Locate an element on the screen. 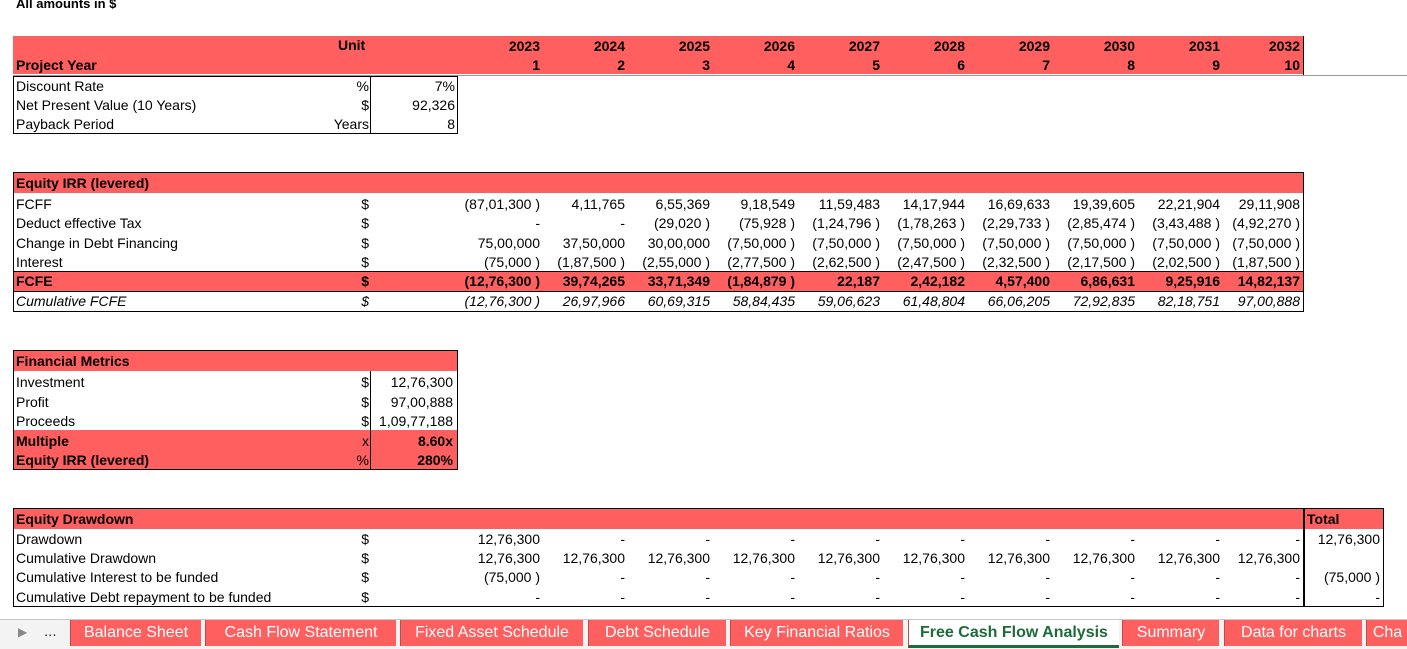 The height and width of the screenshot is (649, 1407). irr-value-cell: (2,32,500 ) is located at coordinates (1016, 261).